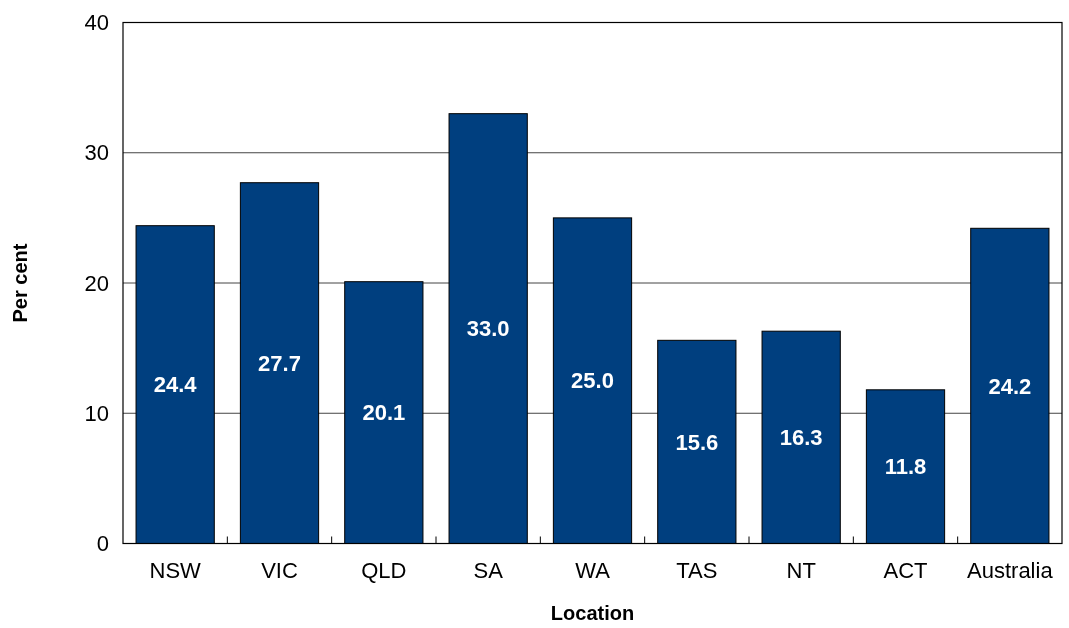 This screenshot has height=628, width=1069. Describe the element at coordinates (96, 413) in the screenshot. I see `y-tick-label: 10` at that location.